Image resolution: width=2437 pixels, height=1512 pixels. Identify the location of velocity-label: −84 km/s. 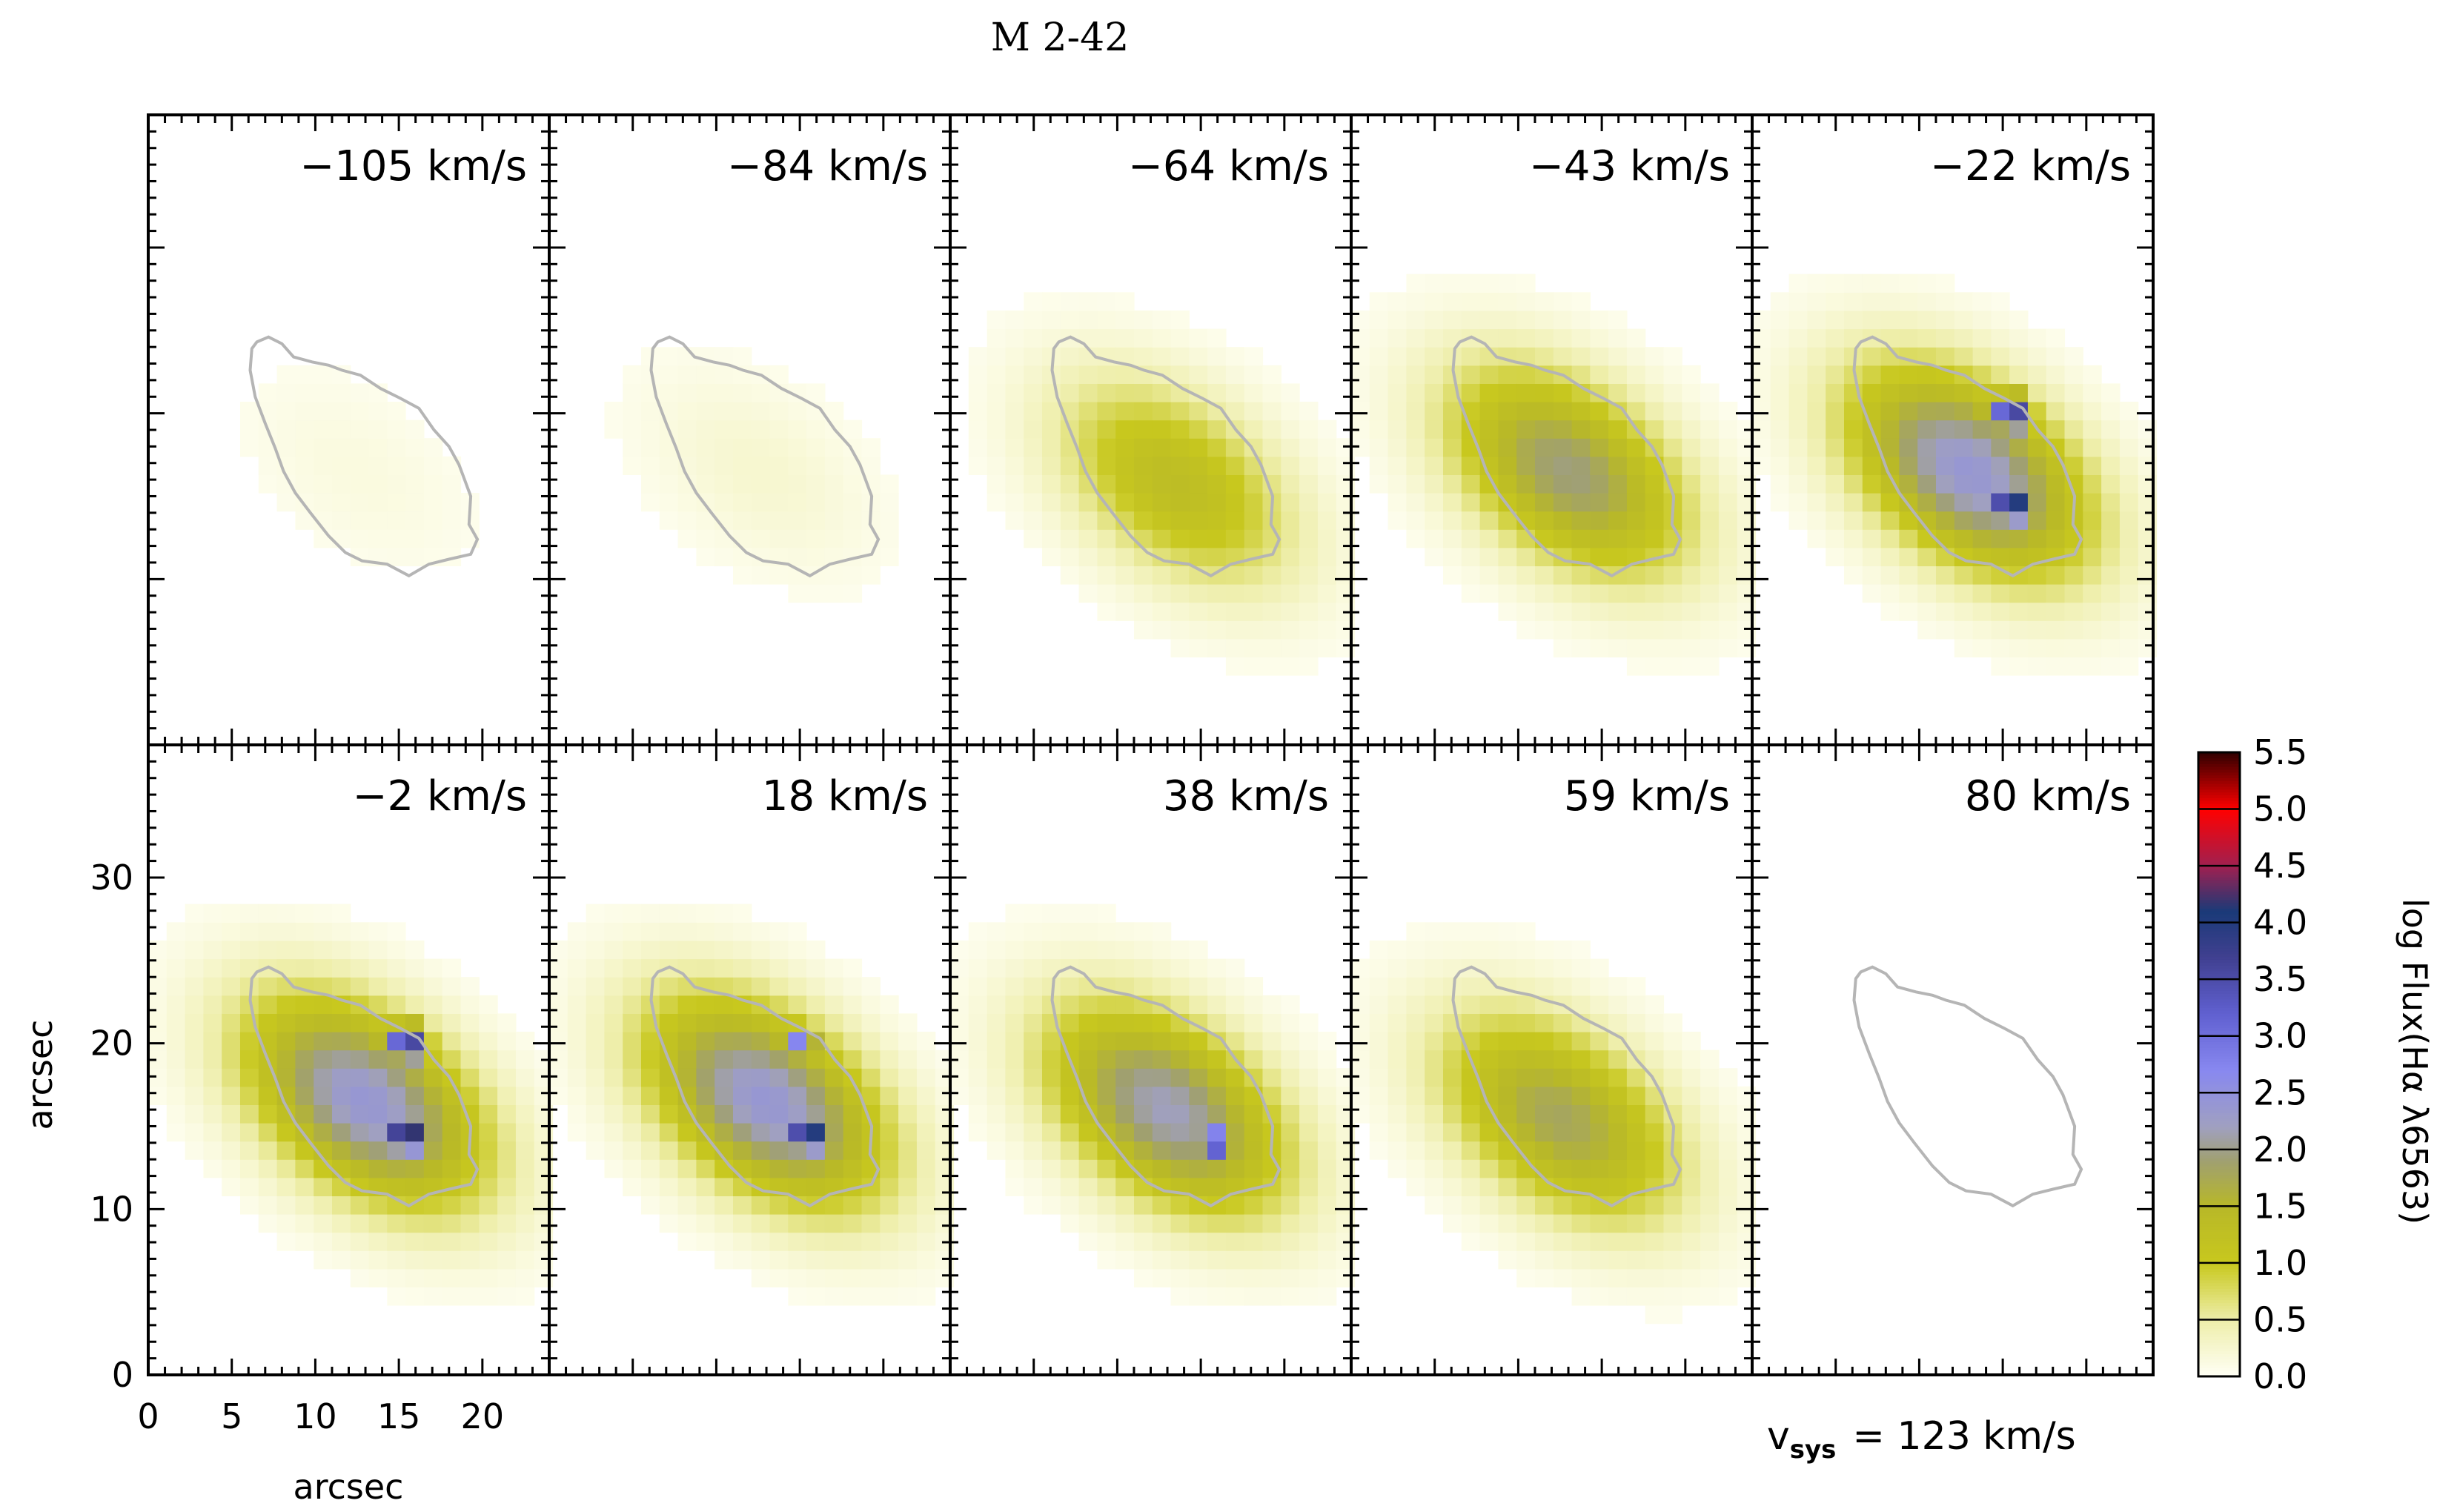
(828, 166).